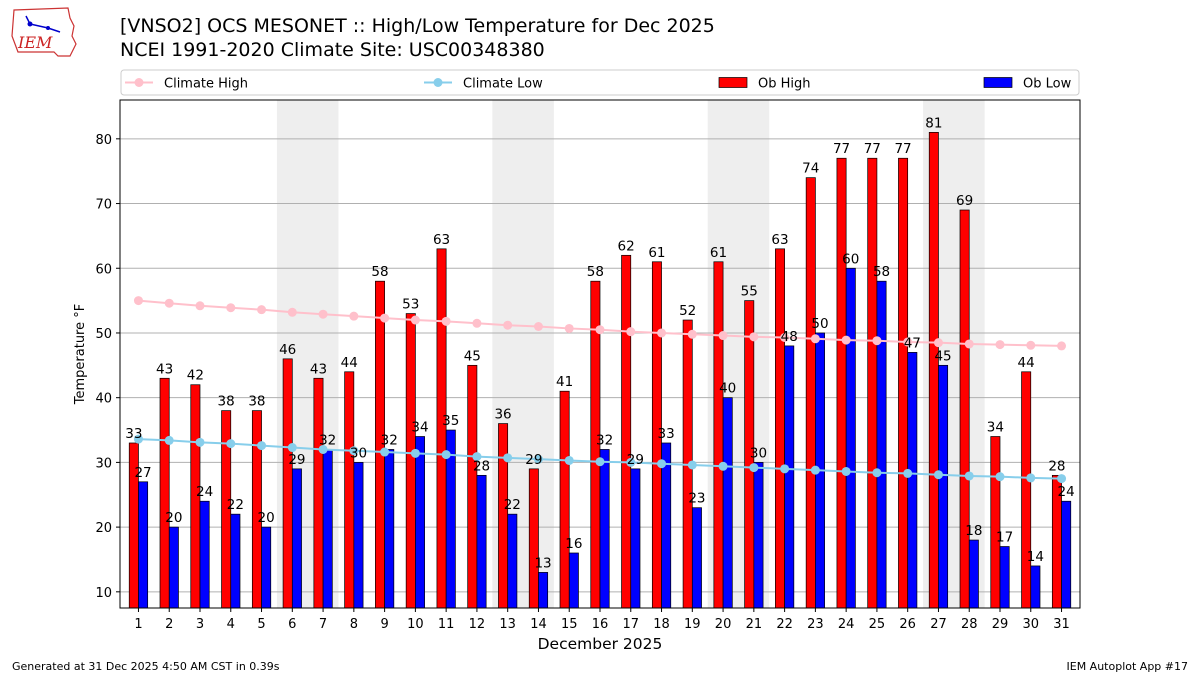 Image resolution: width=1200 pixels, height=675 pixels. Describe the element at coordinates (877, 624) in the screenshot. I see `x-tick-label: 25` at that location.